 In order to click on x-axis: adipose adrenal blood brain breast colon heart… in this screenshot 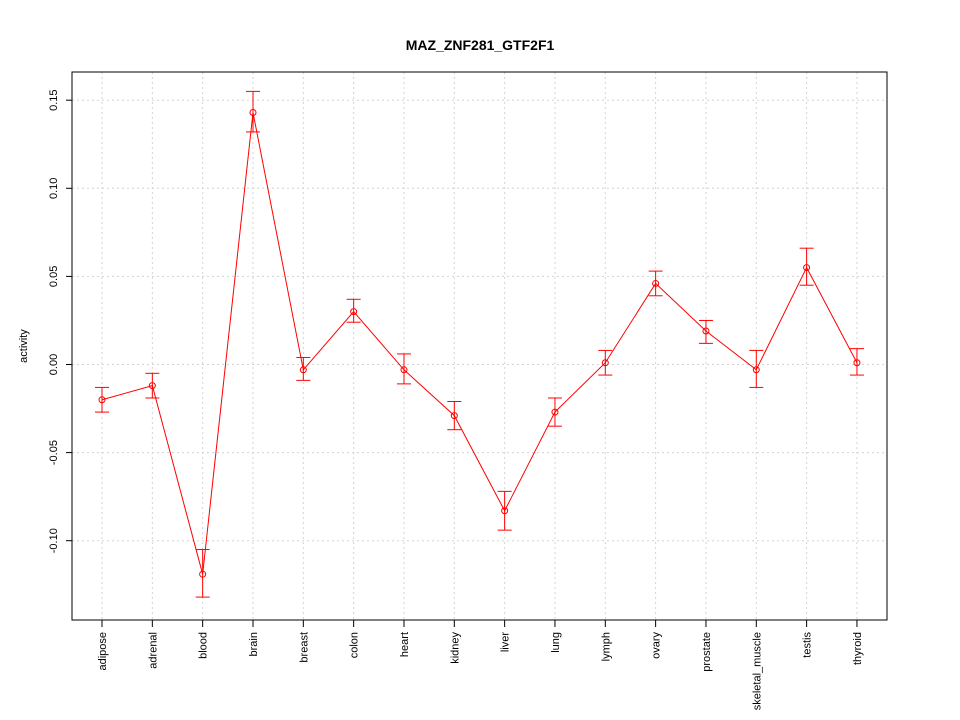, I will do `click(480, 664)`.